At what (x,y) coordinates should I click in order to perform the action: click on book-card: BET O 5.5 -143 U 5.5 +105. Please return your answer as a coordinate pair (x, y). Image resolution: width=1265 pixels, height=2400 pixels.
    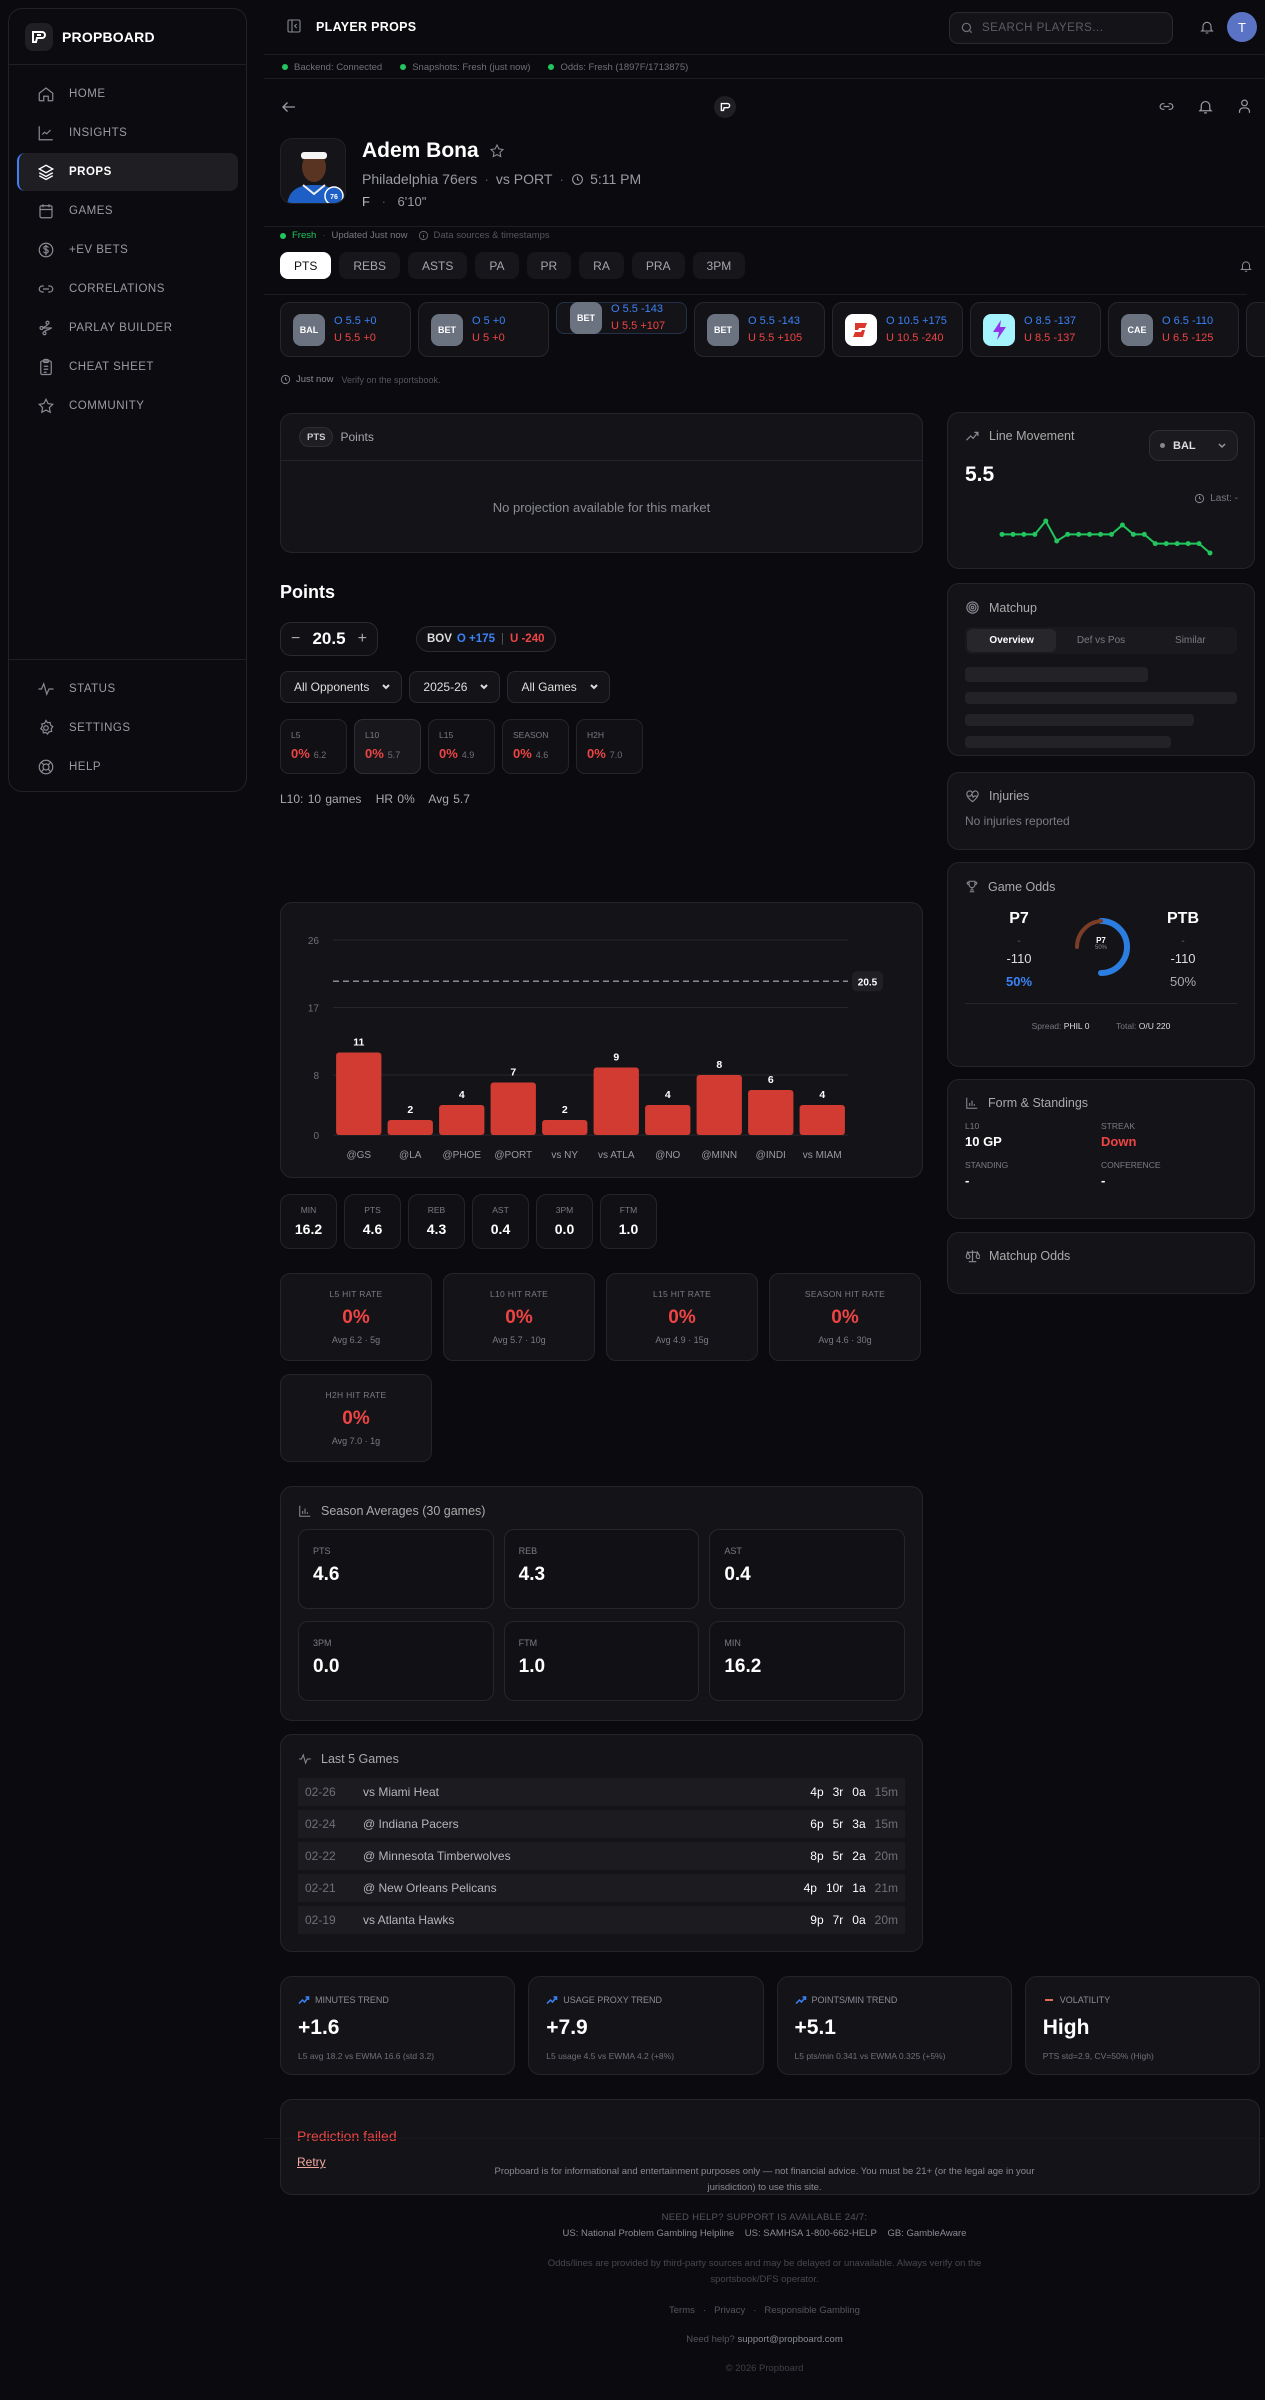
    Looking at the image, I should click on (759, 329).